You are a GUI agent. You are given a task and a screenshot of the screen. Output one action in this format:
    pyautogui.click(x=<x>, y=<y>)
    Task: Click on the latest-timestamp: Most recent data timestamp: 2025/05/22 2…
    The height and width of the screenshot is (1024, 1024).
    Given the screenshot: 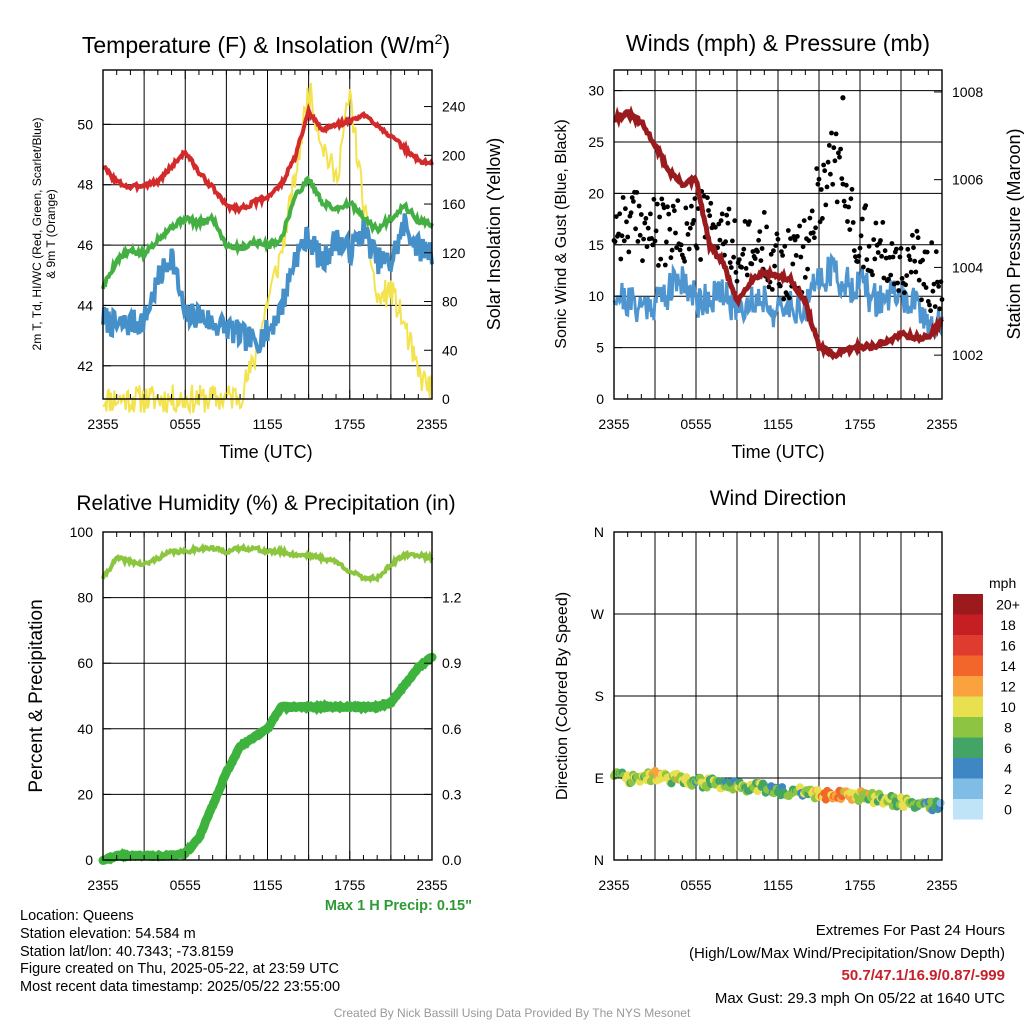 What is the action you would take?
    pyautogui.click(x=180, y=987)
    